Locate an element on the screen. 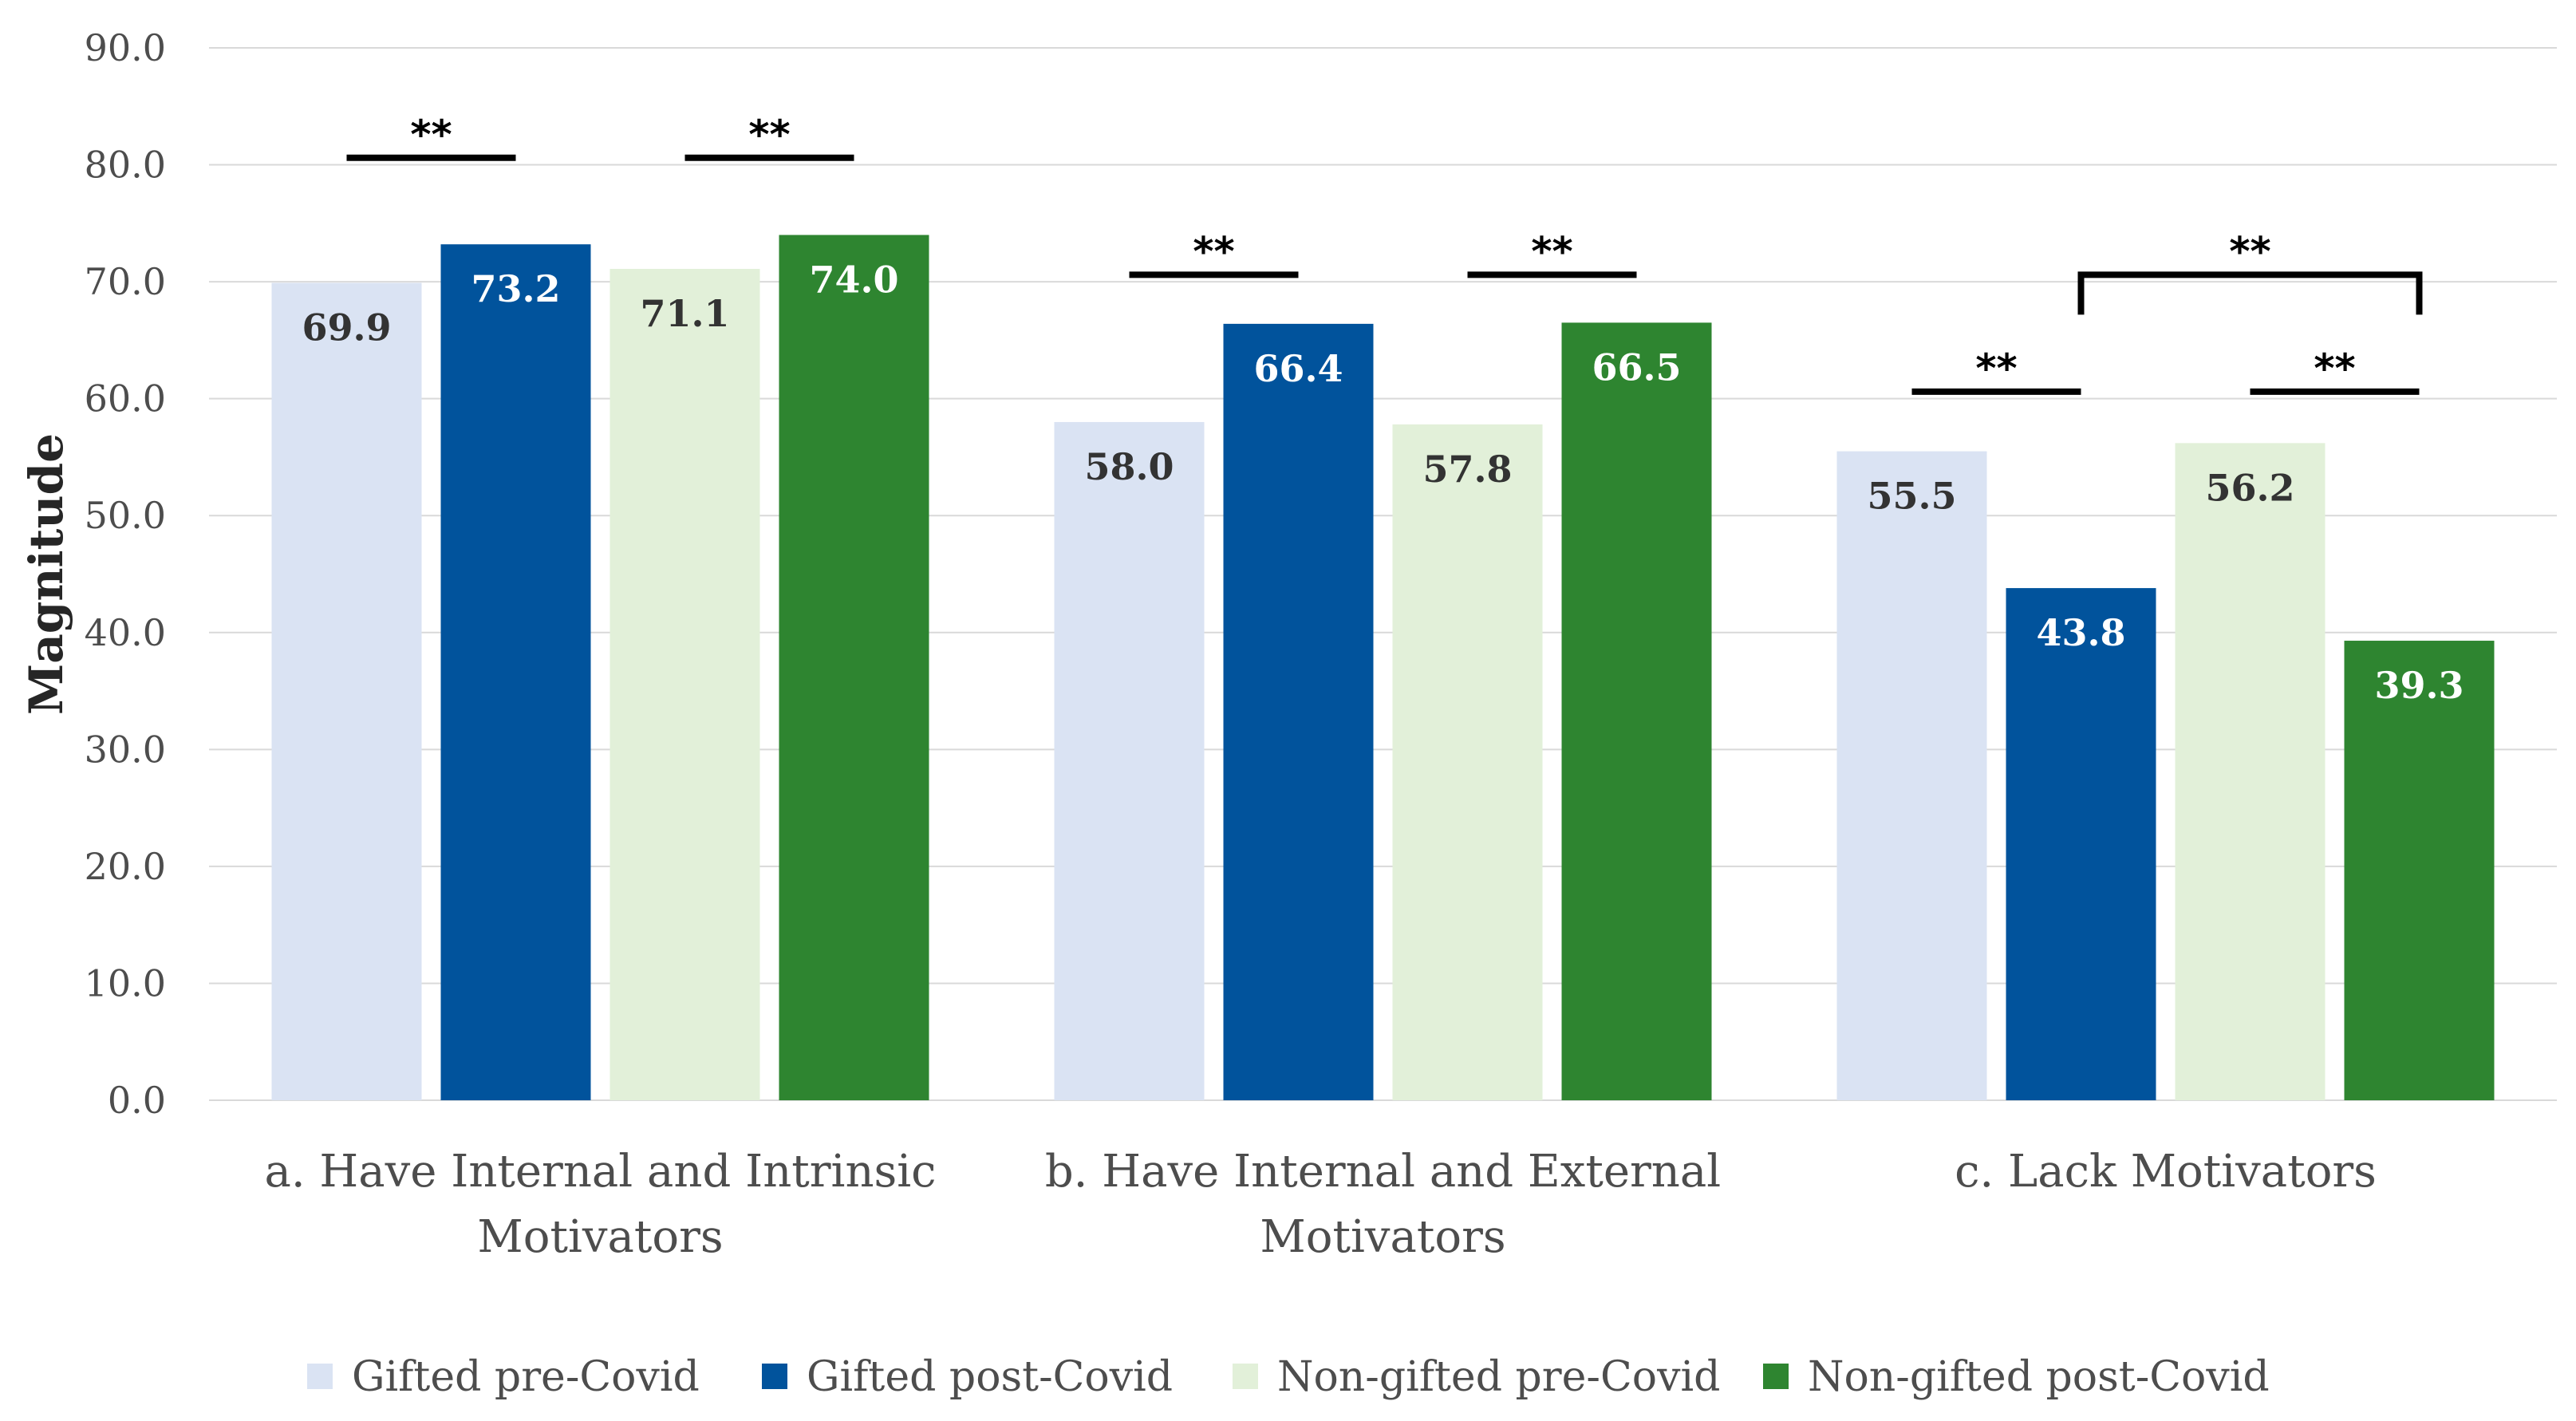  y-tick-label: 40.0 is located at coordinates (125, 632).